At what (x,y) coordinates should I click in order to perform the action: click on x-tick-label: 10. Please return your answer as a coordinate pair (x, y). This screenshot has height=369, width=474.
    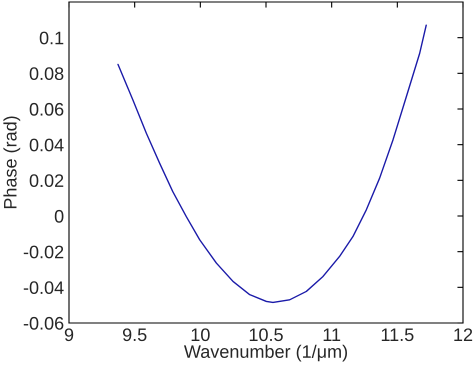
    Looking at the image, I should click on (201, 335).